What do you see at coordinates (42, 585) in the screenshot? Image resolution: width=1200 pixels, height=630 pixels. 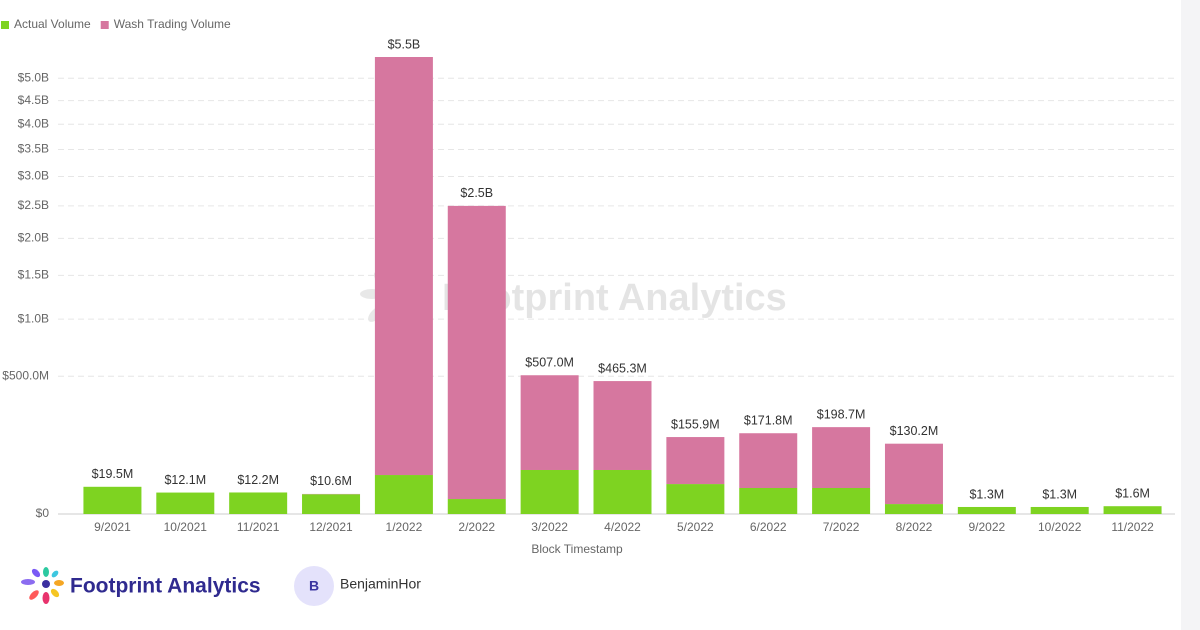 I see `footer-logo` at bounding box center [42, 585].